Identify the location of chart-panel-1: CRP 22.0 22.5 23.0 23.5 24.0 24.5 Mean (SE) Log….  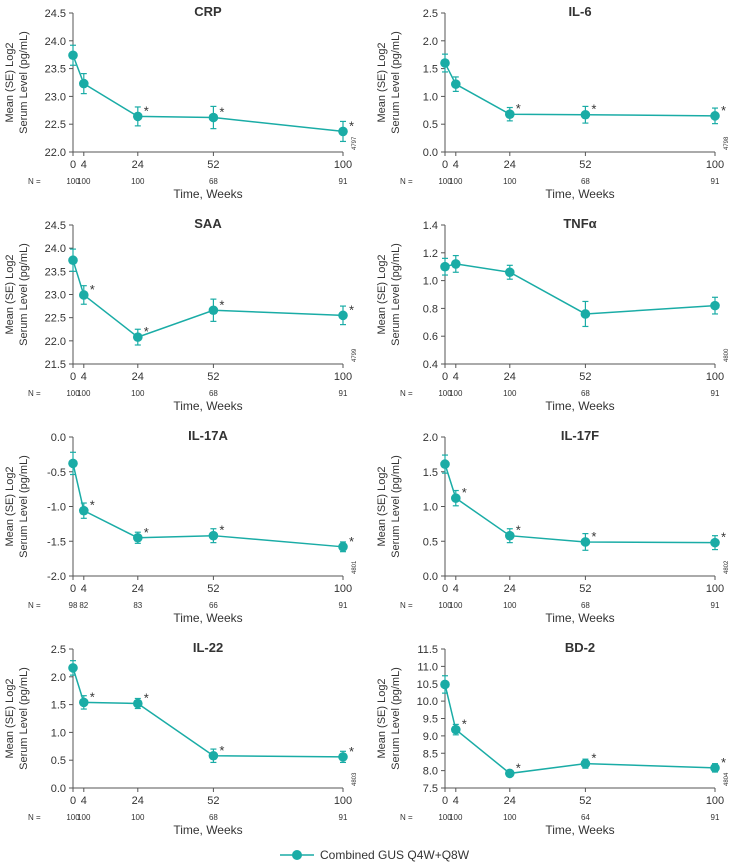
(181, 102).